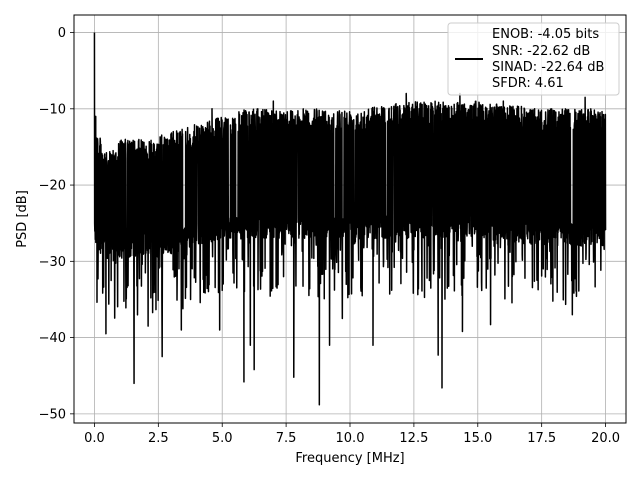 The width and height of the screenshot is (640, 480). Describe the element at coordinates (158, 438) in the screenshot. I see `x-tick-label: 2.5` at that location.